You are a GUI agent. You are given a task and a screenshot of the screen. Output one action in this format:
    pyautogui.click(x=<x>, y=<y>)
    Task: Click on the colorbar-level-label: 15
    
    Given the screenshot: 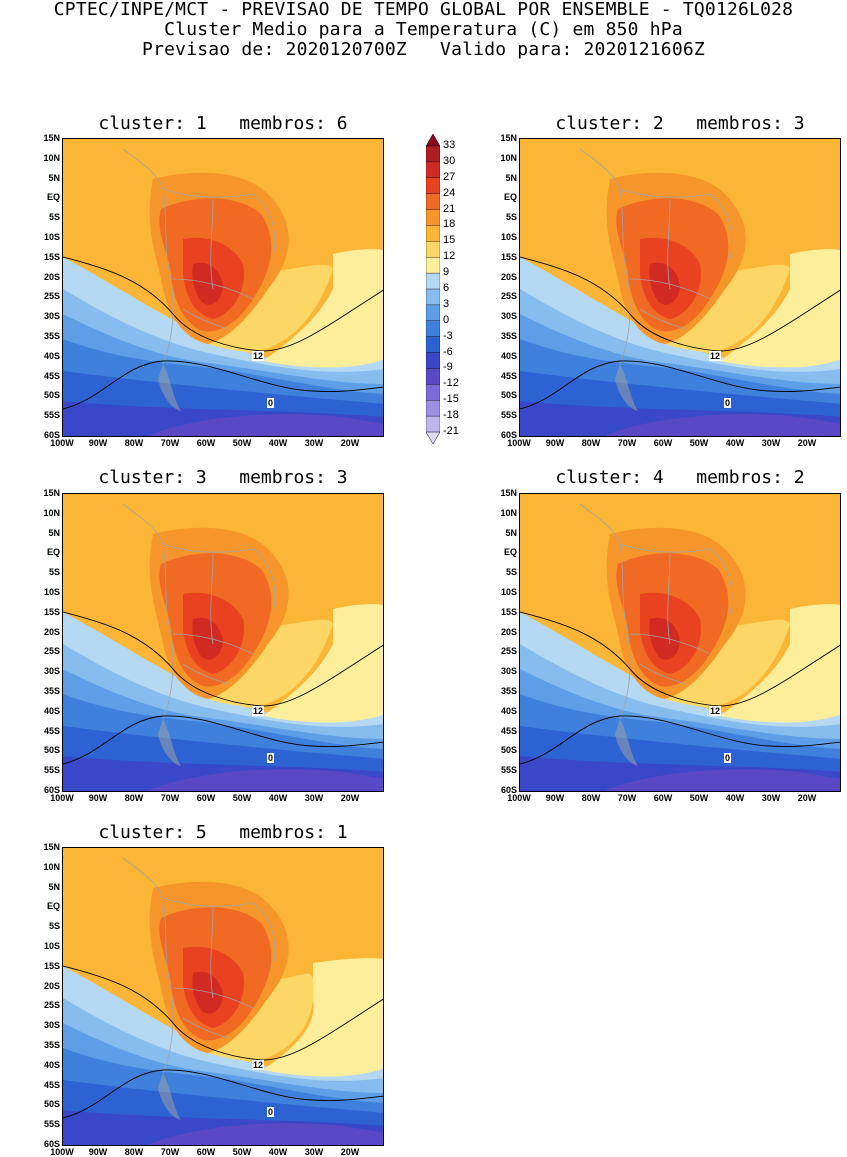 What is the action you would take?
    pyautogui.click(x=449, y=240)
    